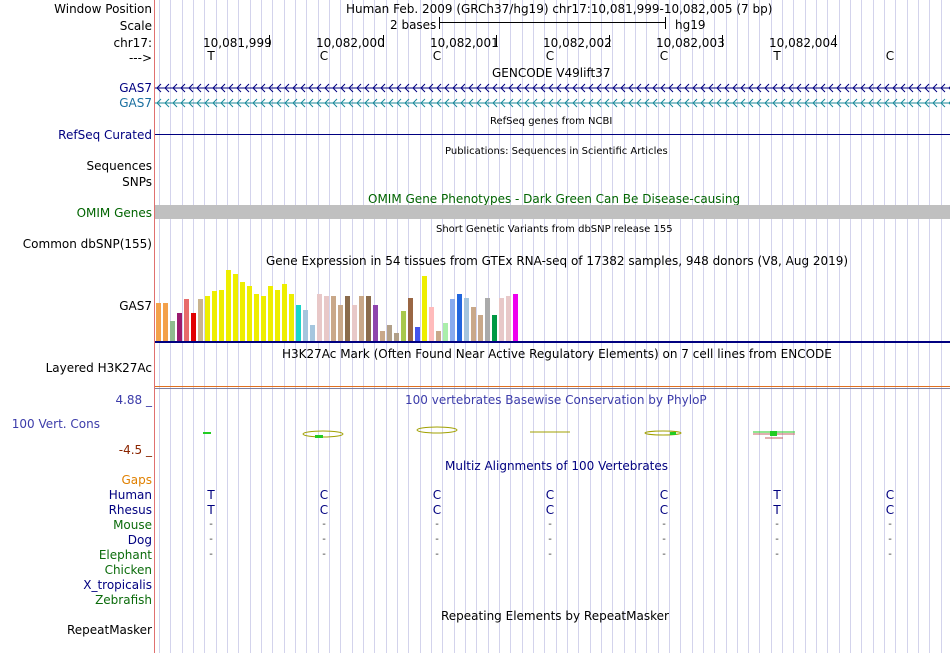  Describe the element at coordinates (211, 56) in the screenshot. I see `reference-base: T` at that location.